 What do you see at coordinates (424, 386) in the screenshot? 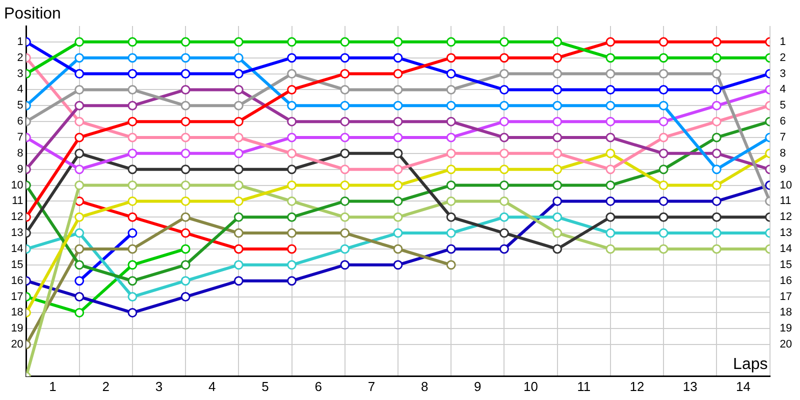
I see `x-tick-label: 8` at bounding box center [424, 386].